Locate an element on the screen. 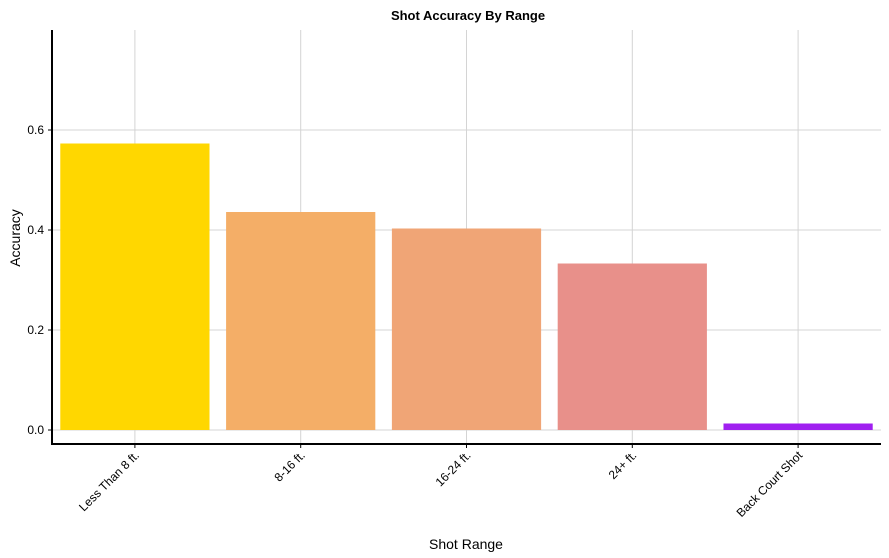 The width and height of the screenshot is (889, 558). chart-title: Shot Accuracy By Range is located at coordinates (468, 15).